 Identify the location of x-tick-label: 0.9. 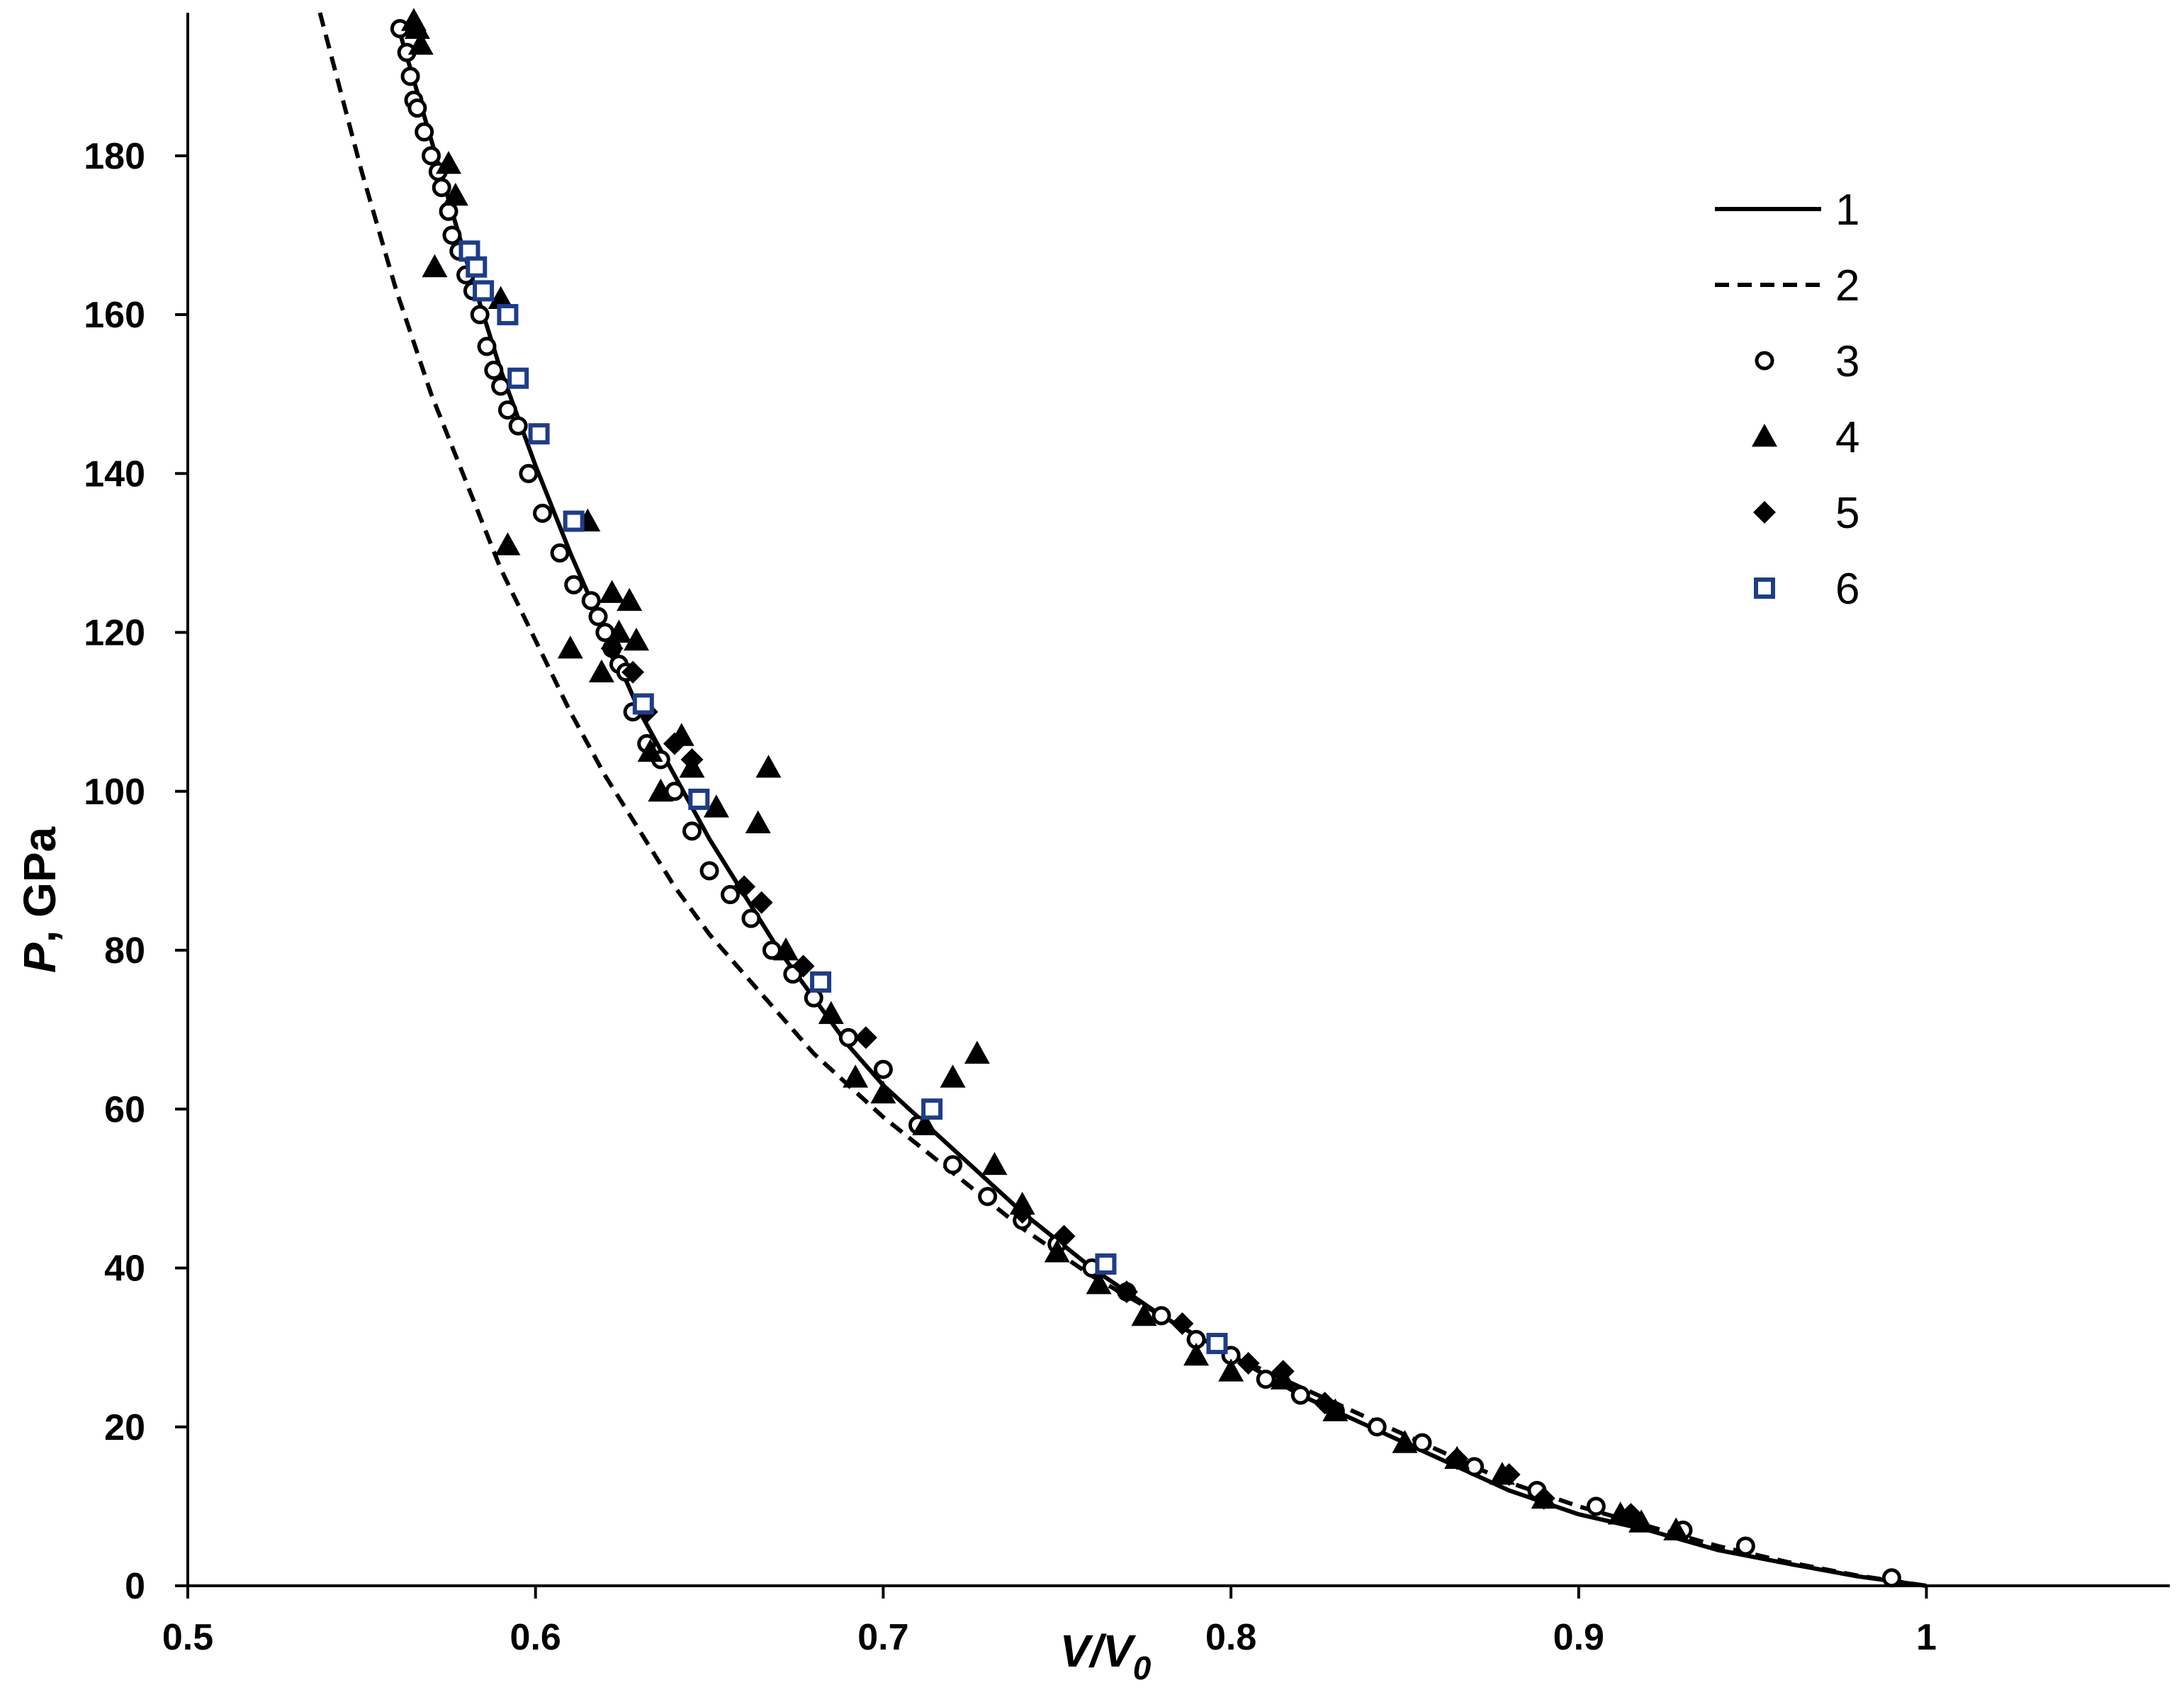
(1578, 1638).